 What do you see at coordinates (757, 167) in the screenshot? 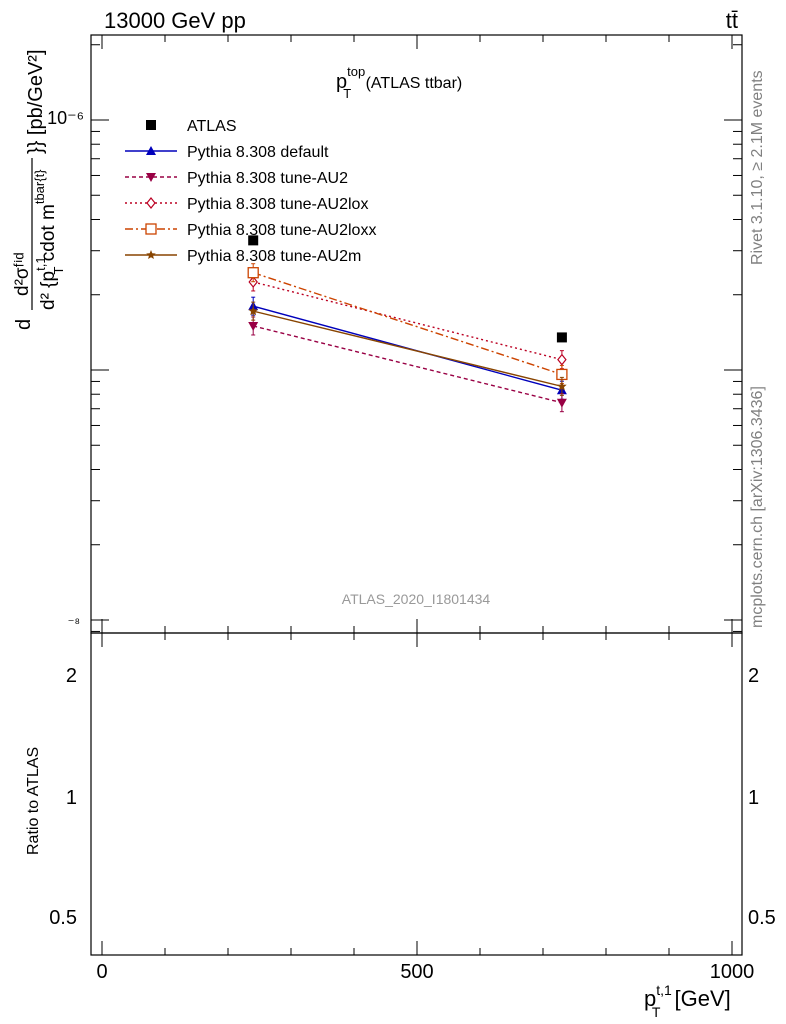
I see `rivet-version-label: Rivet 3.1.10, ≥ 2.1M events` at bounding box center [757, 167].